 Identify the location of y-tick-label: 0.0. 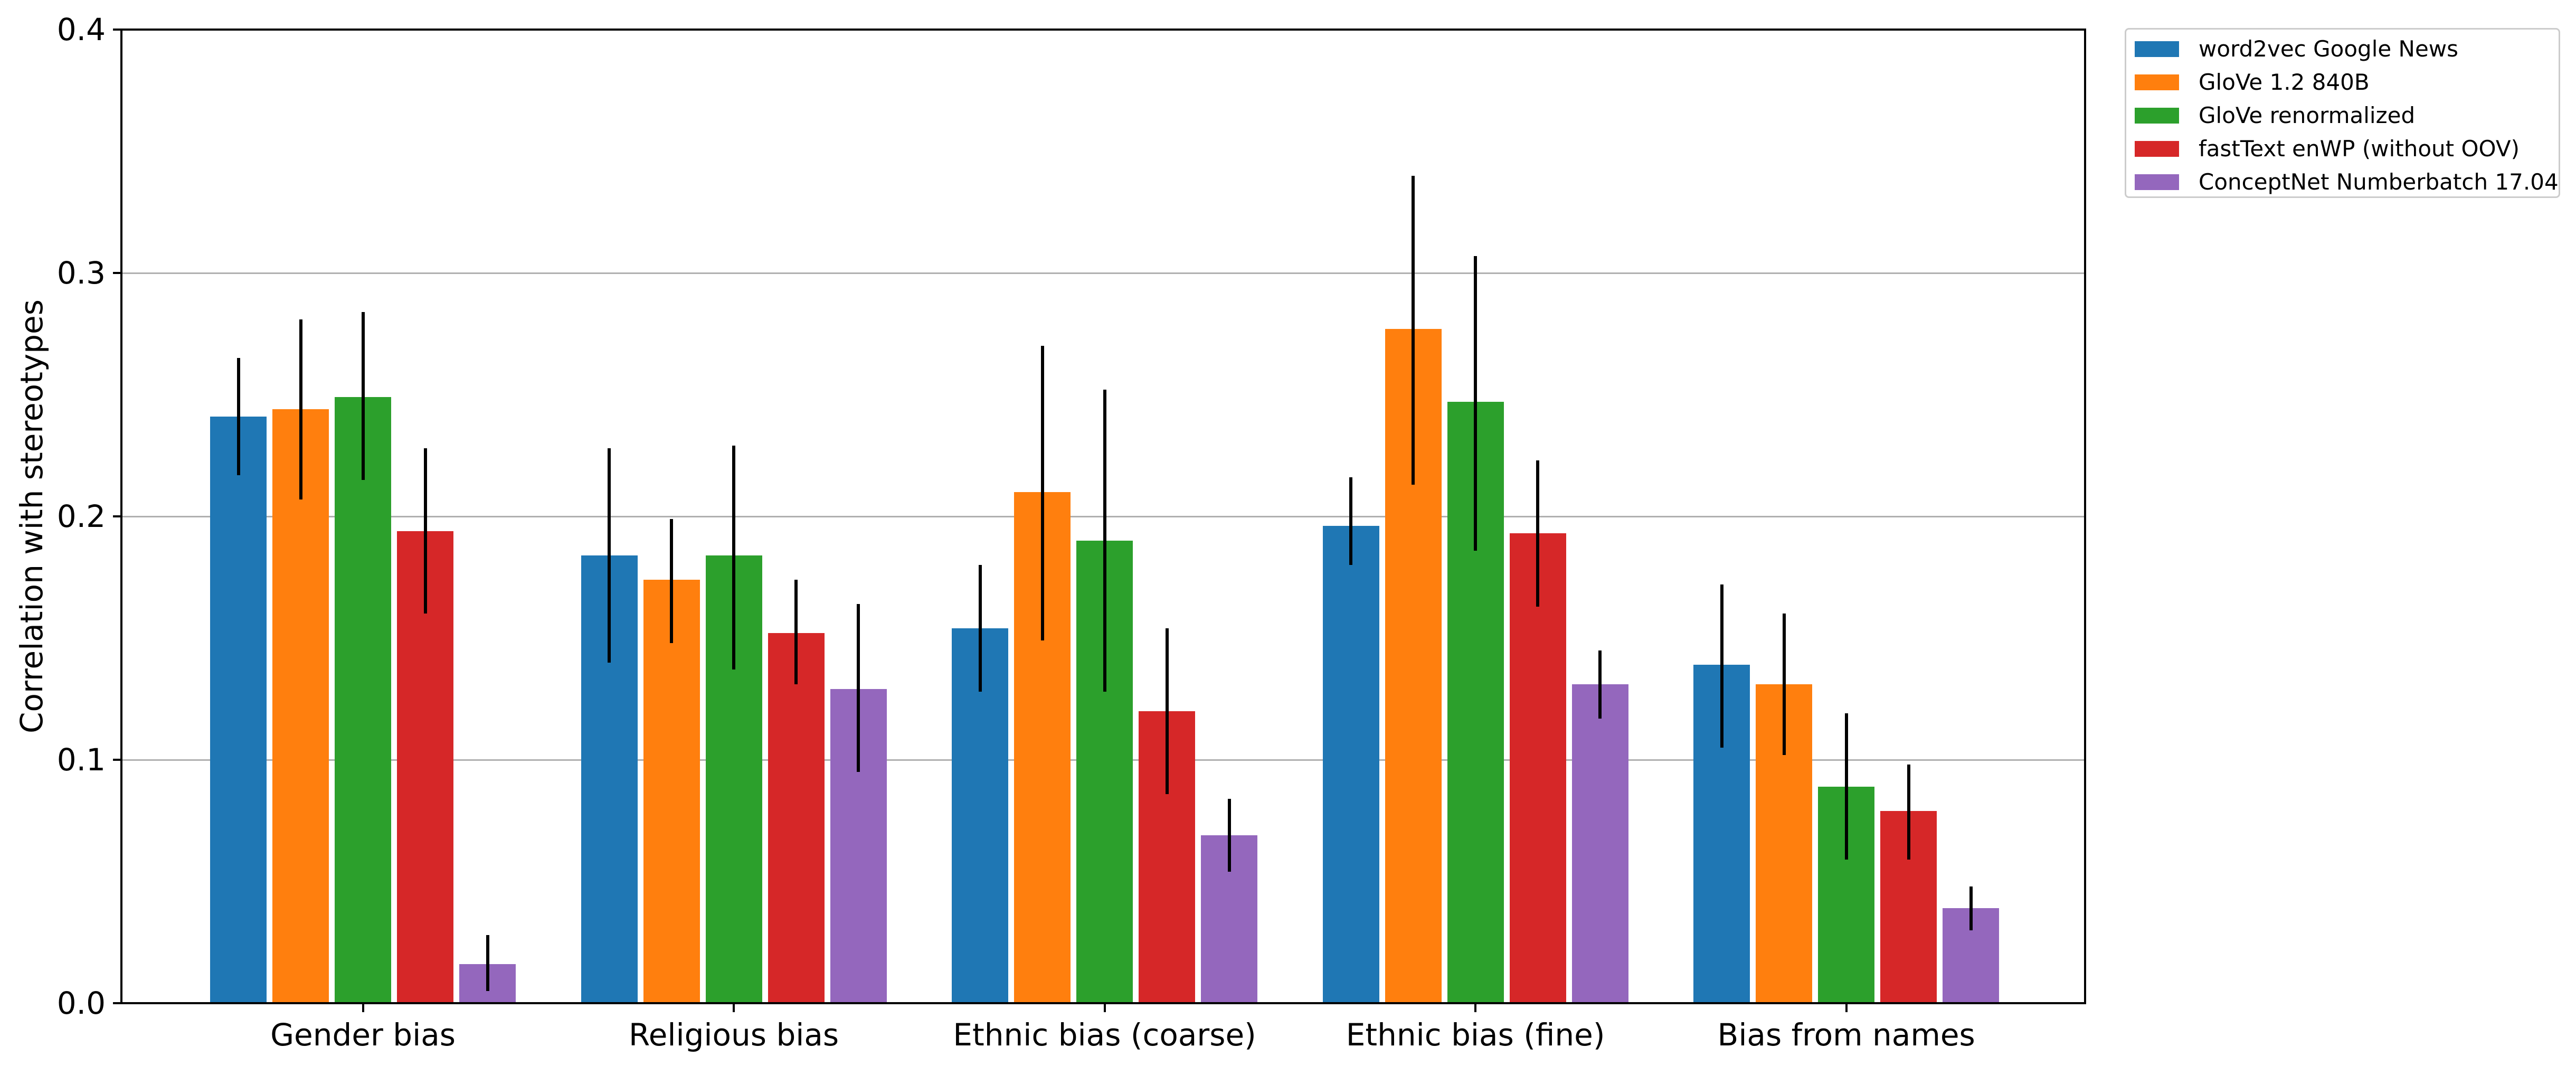
(81, 1003).